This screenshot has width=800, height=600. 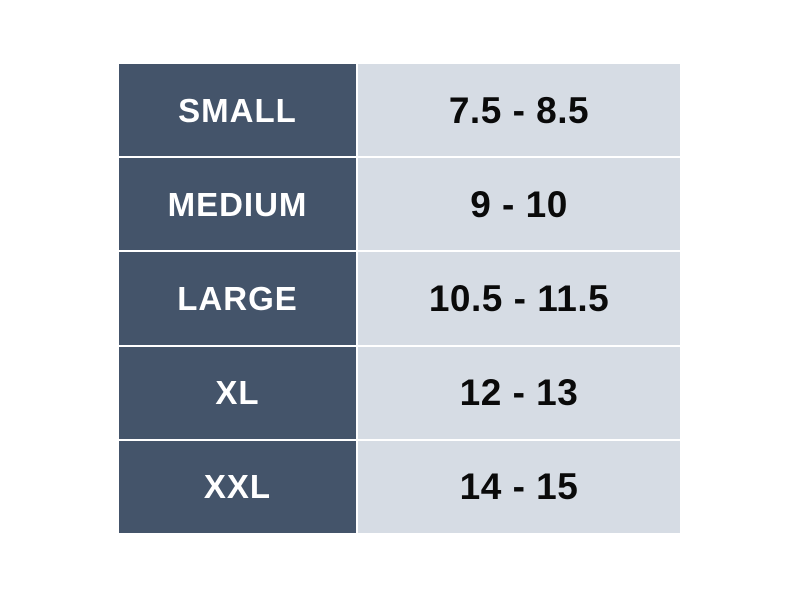 I want to click on range-cell: 10.5 - 11.5, so click(x=519, y=298).